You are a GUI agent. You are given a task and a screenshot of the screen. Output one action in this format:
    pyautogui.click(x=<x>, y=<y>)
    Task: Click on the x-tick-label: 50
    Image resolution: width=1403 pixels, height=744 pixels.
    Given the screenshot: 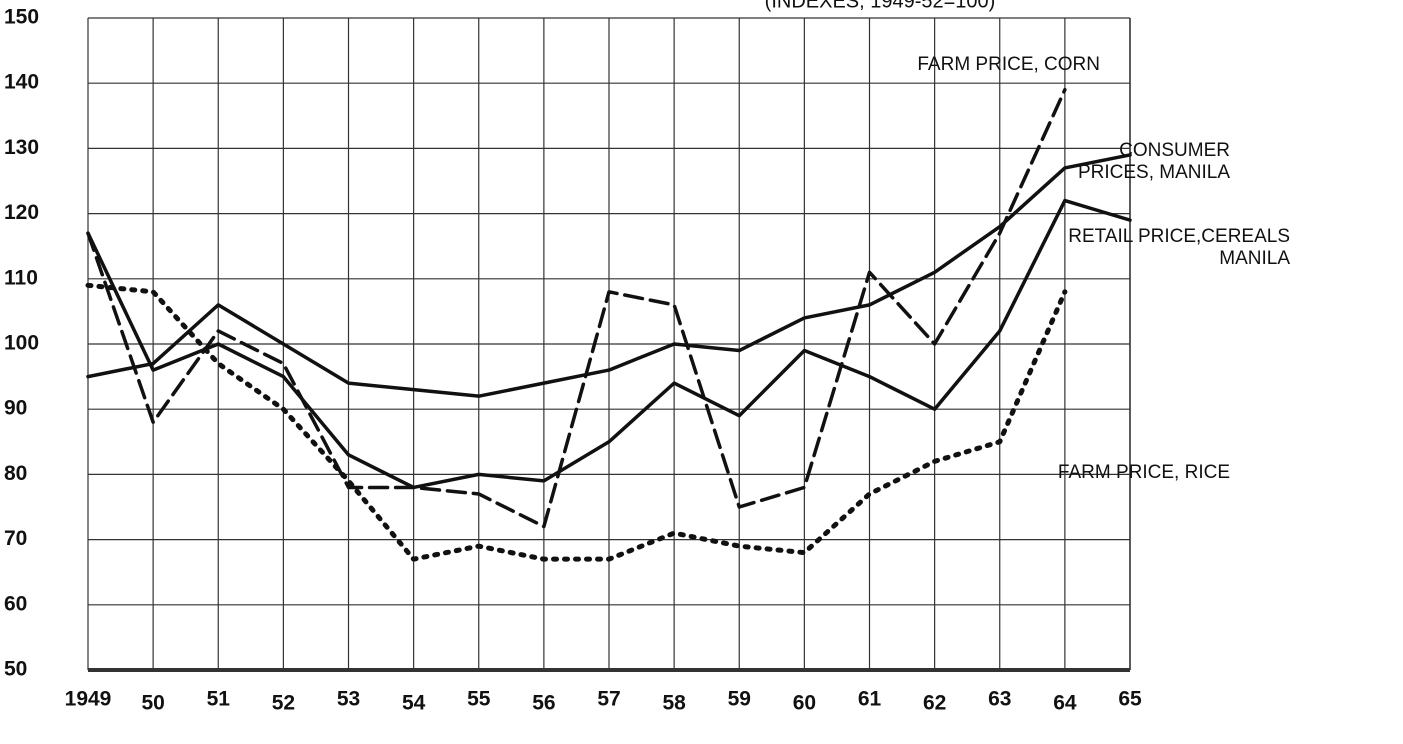 What is the action you would take?
    pyautogui.click(x=152, y=703)
    